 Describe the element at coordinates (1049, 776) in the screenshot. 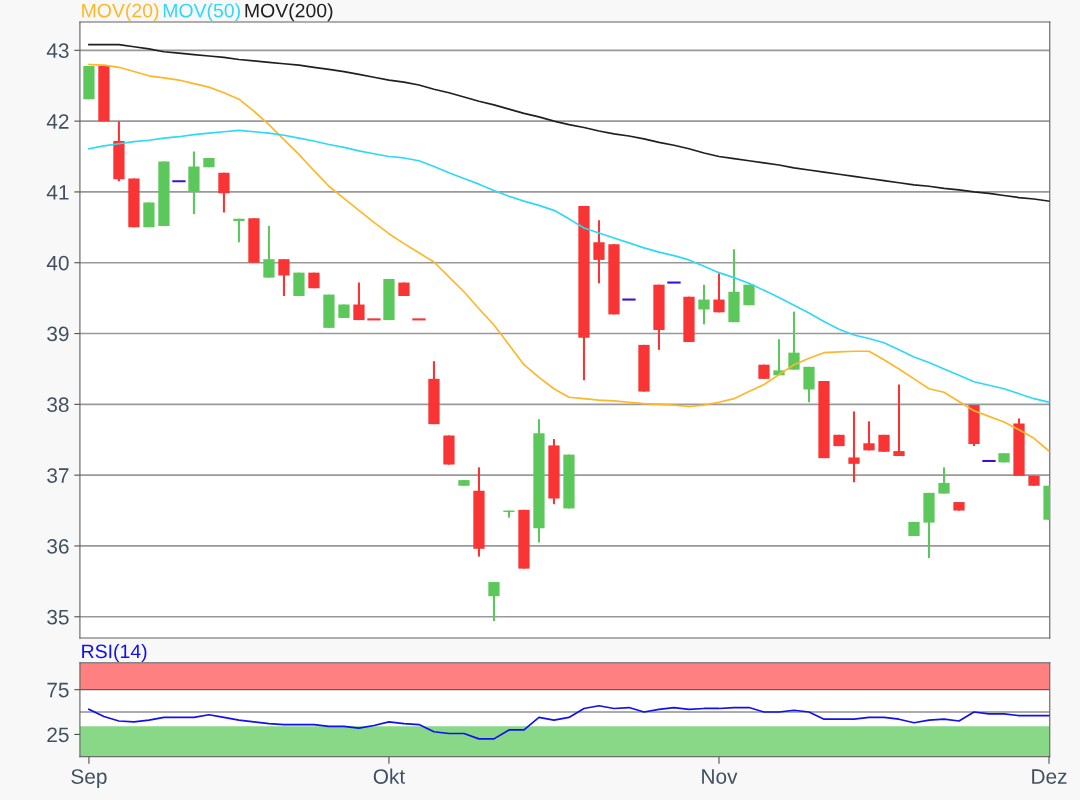

I see `x-tick-label: Dez` at that location.